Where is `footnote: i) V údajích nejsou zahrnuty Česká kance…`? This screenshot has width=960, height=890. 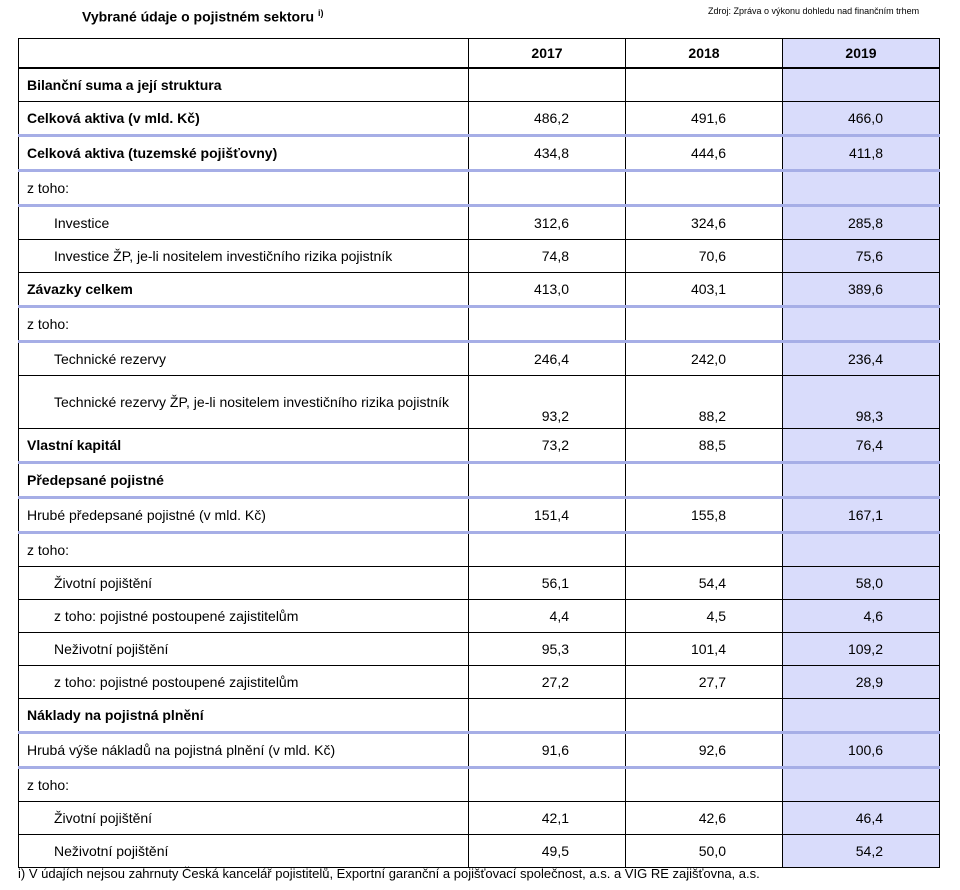
footnote: i) V údajích nejsou zahrnuty Česká kance… is located at coordinates (389, 873).